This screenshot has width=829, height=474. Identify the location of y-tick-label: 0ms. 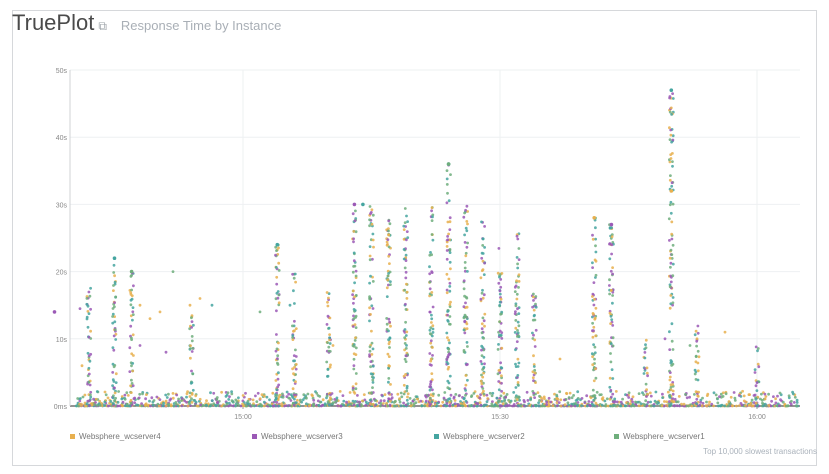
(61, 407).